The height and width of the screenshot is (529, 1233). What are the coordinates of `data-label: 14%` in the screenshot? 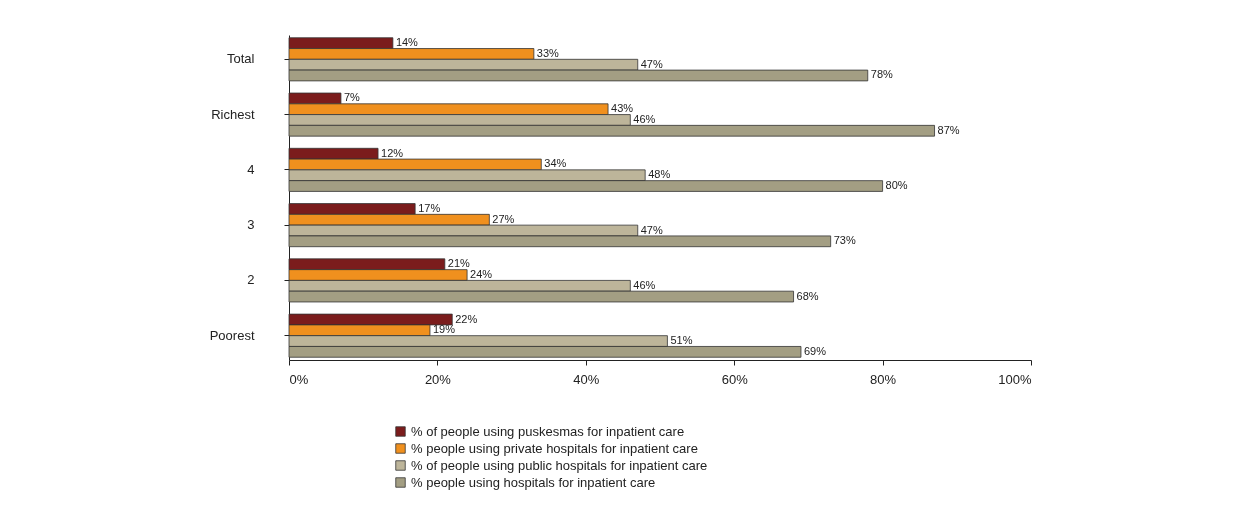 It's located at (407, 42).